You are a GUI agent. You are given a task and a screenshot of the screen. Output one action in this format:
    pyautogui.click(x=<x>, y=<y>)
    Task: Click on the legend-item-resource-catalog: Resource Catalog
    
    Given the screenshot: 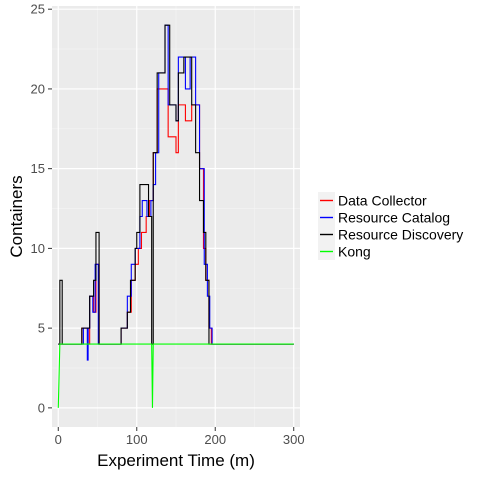 What is the action you would take?
    pyautogui.click(x=384, y=217)
    